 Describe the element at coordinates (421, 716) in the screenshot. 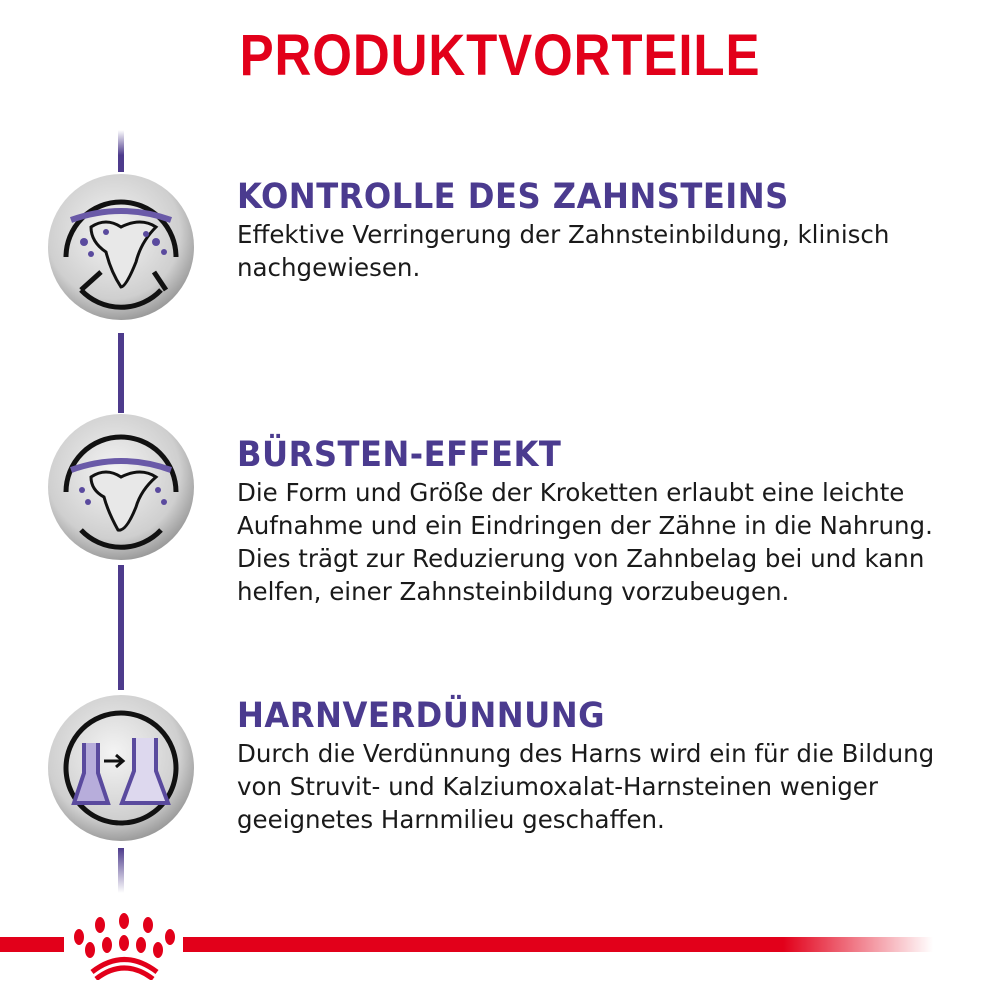

I see `benefit-heading: HARNVERDÜNNUNG` at that location.